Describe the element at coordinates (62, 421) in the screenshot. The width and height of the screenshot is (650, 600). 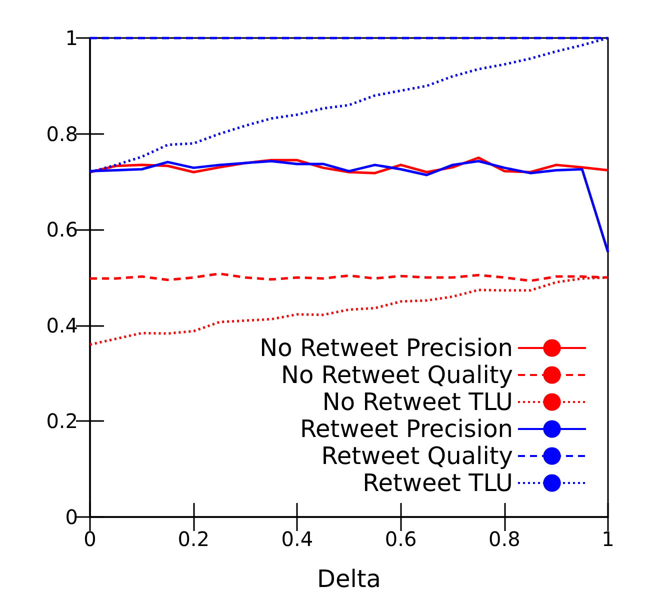
I see `y-tick-label: 0.2` at that location.